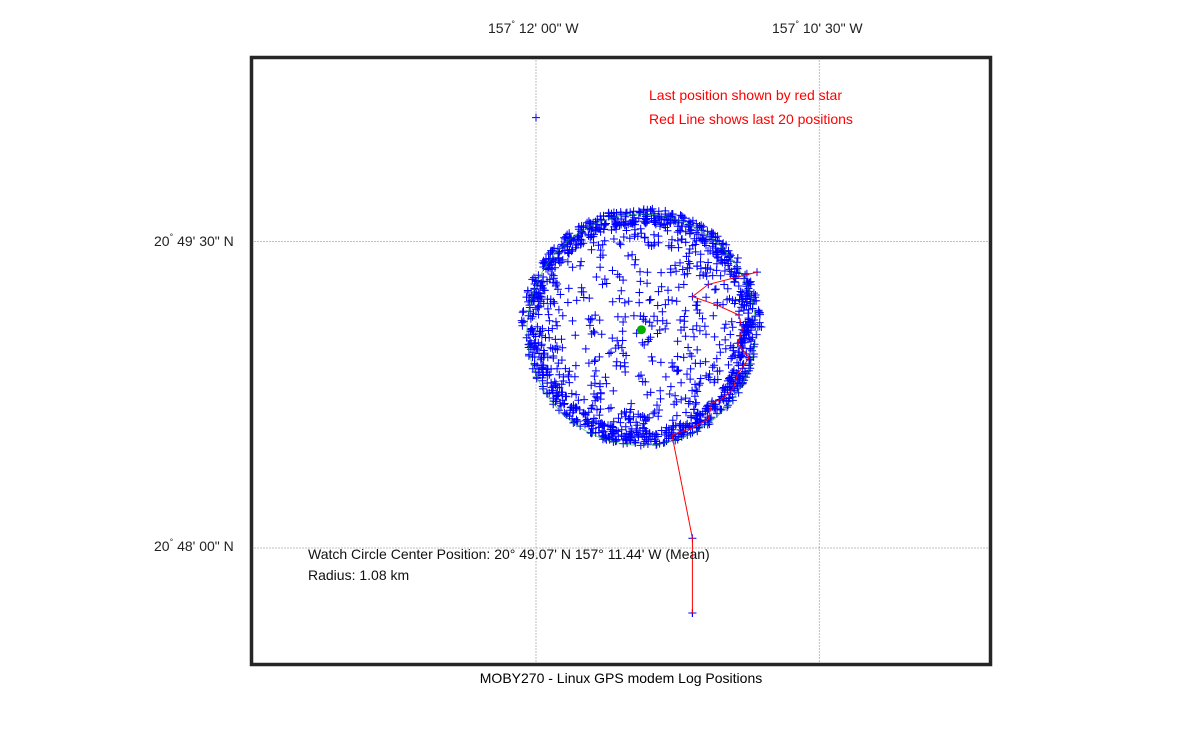  Describe the element at coordinates (714, 442) in the screenshot. I see `last-20-positions-line` at that location.